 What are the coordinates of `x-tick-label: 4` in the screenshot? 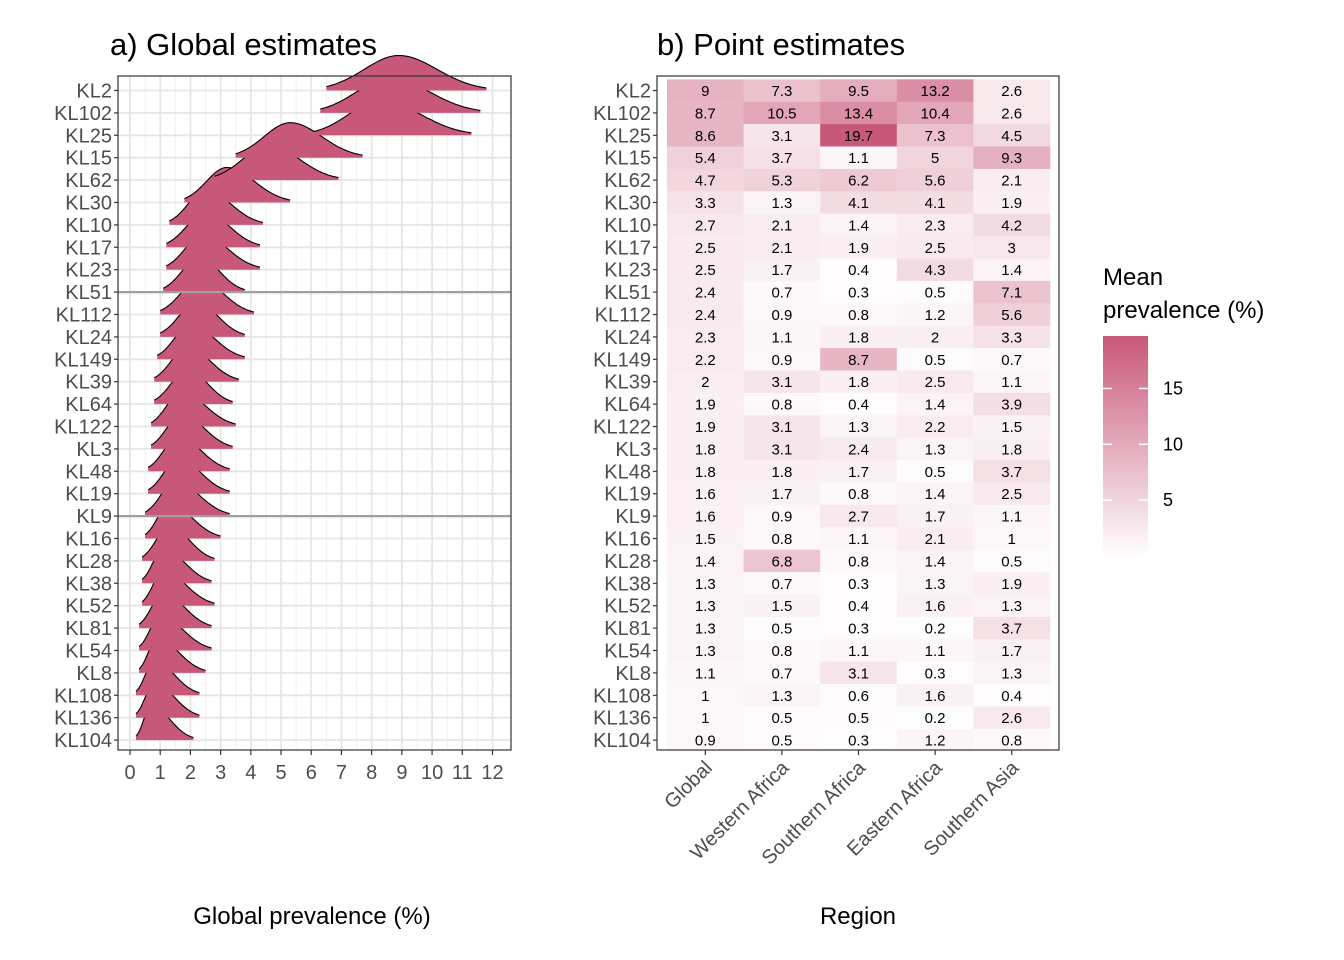 It's located at (250, 773).